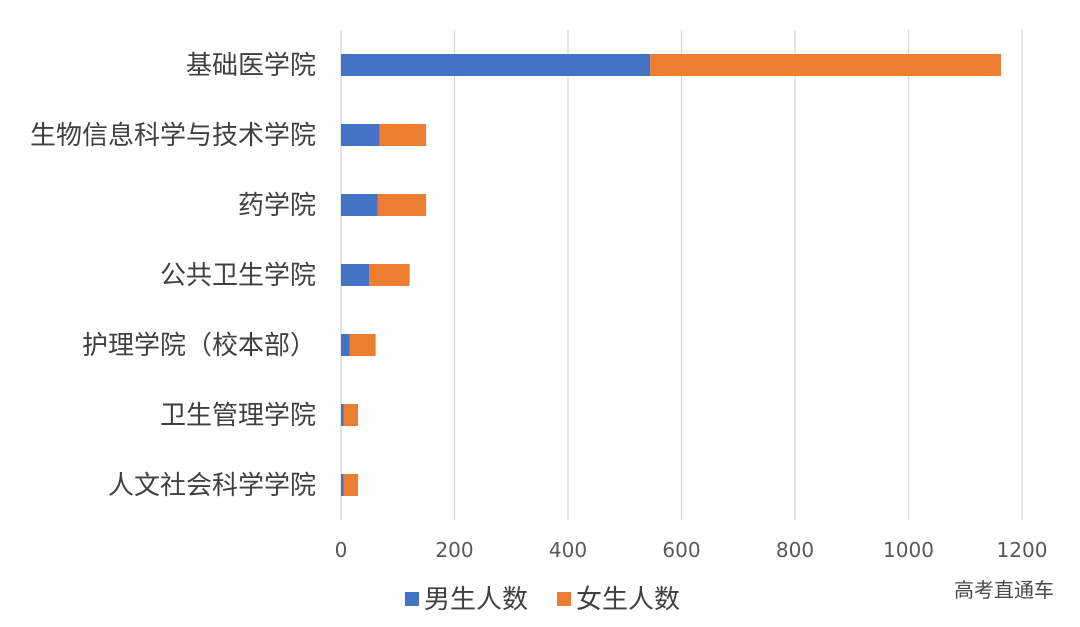  I want to click on category-label: 公共卫生学院, so click(238, 276).